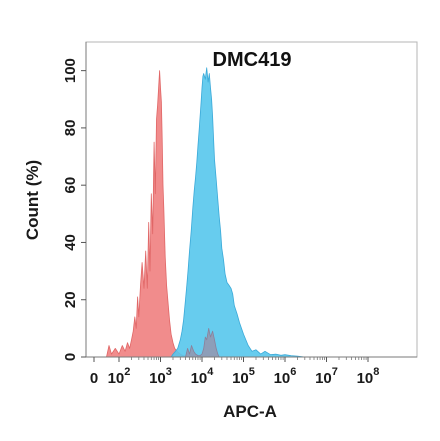 The width and height of the screenshot is (440, 441). Describe the element at coordinates (70, 357) in the screenshot. I see `y-tick-label: 0` at that location.